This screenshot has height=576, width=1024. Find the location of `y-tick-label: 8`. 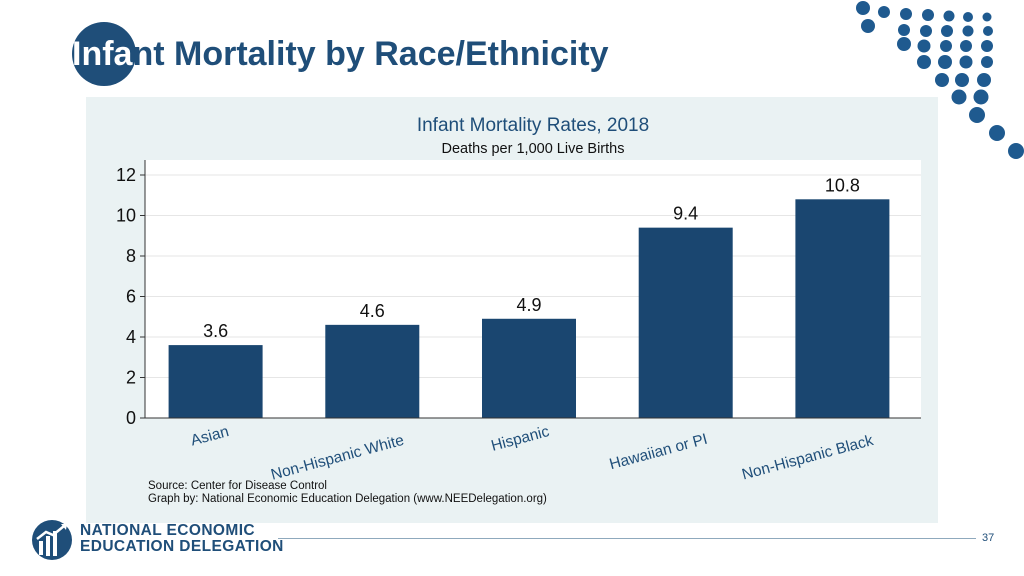

y-tick-label: 8 is located at coordinates (131, 256).